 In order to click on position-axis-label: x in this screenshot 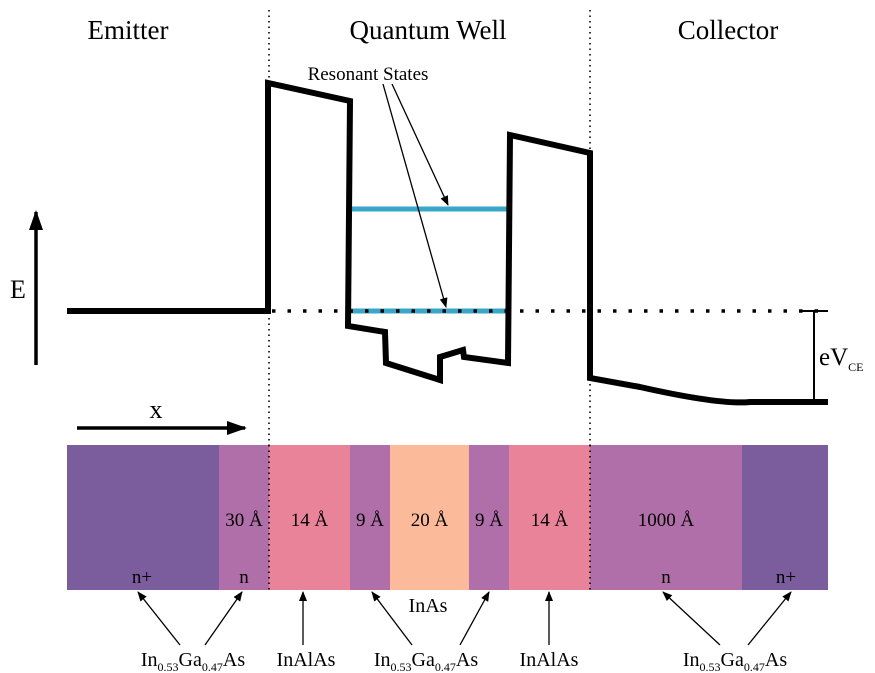, I will do `click(156, 409)`.